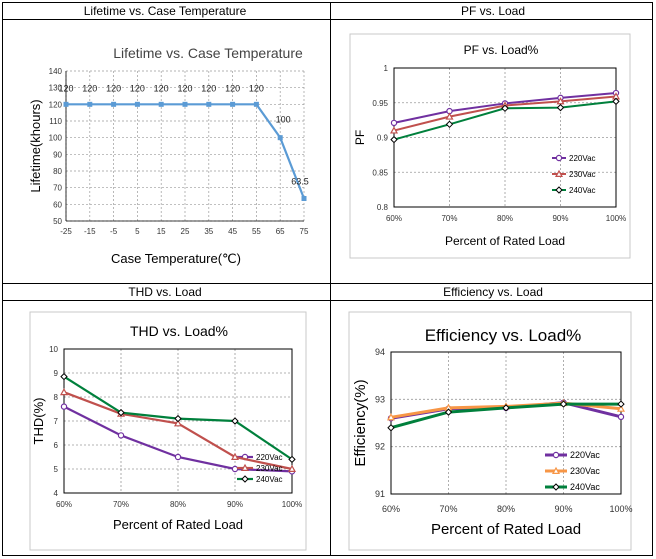 This screenshot has height=559, width=656. What do you see at coordinates (56, 88) in the screenshot?
I see `lifetime-ytick-label: 130` at bounding box center [56, 88].